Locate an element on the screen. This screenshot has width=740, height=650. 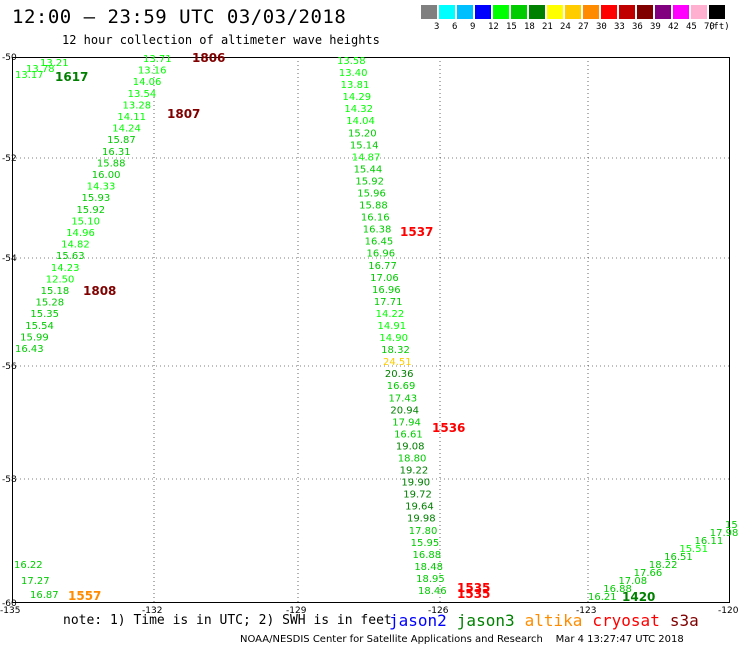
satellite-jason3: jason3 is located at coordinates (485, 620).